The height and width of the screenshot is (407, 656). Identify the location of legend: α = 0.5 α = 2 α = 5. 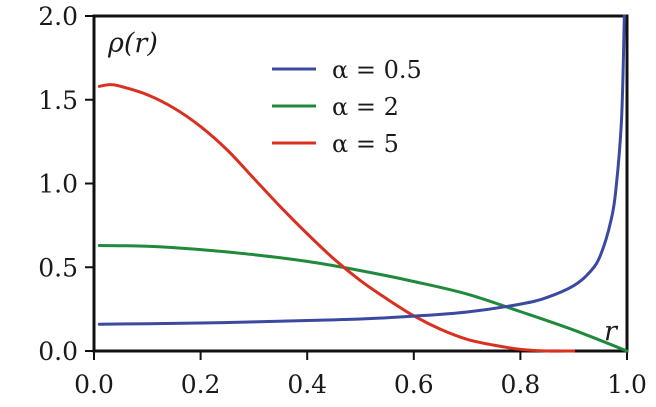
(347, 107).